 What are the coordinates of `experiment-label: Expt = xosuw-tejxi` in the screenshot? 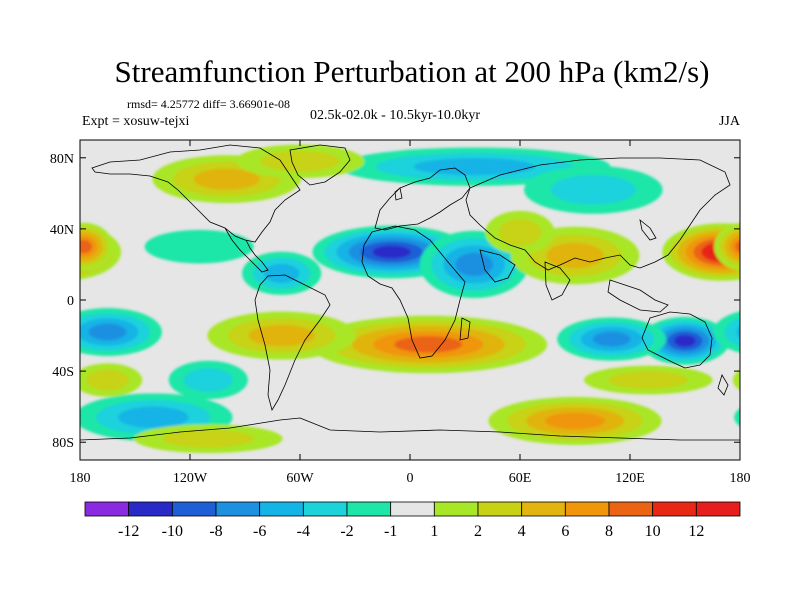 It's located at (136, 121).